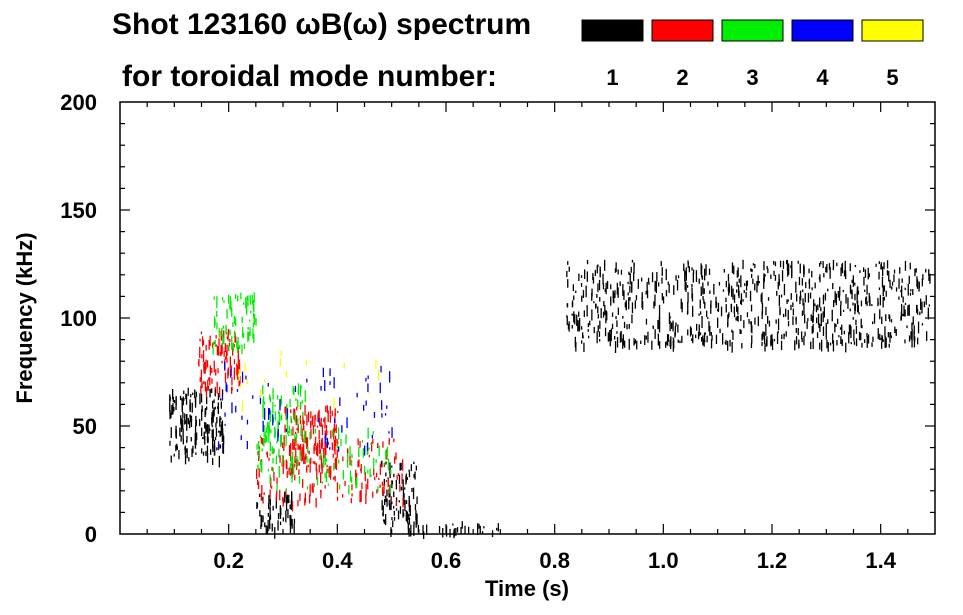 The image size is (963, 615). I want to click on legend-swatch-n2, so click(682, 30).